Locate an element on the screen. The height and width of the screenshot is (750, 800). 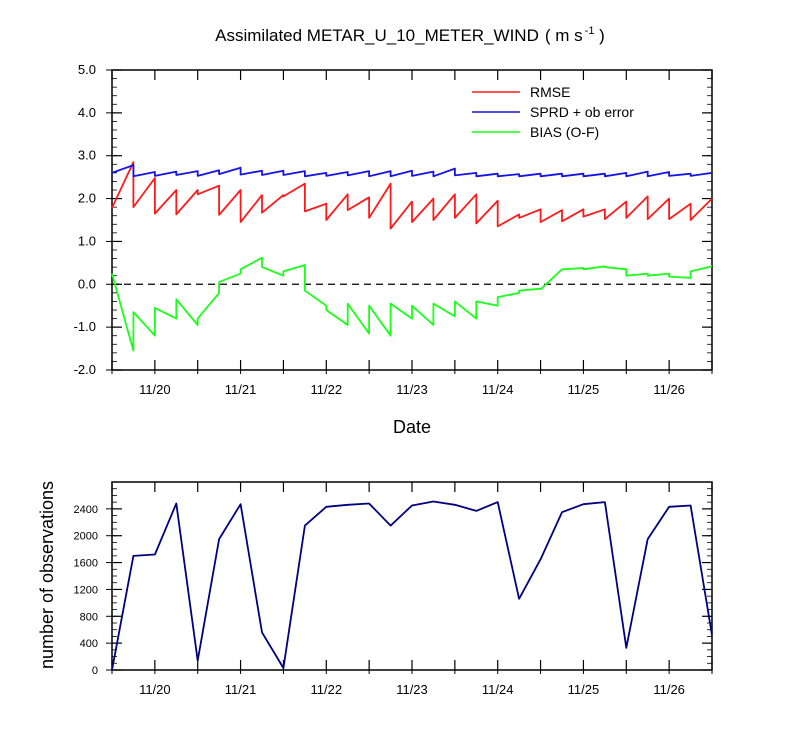
bottom-x-tick-label: 11/22 is located at coordinates (326, 689).